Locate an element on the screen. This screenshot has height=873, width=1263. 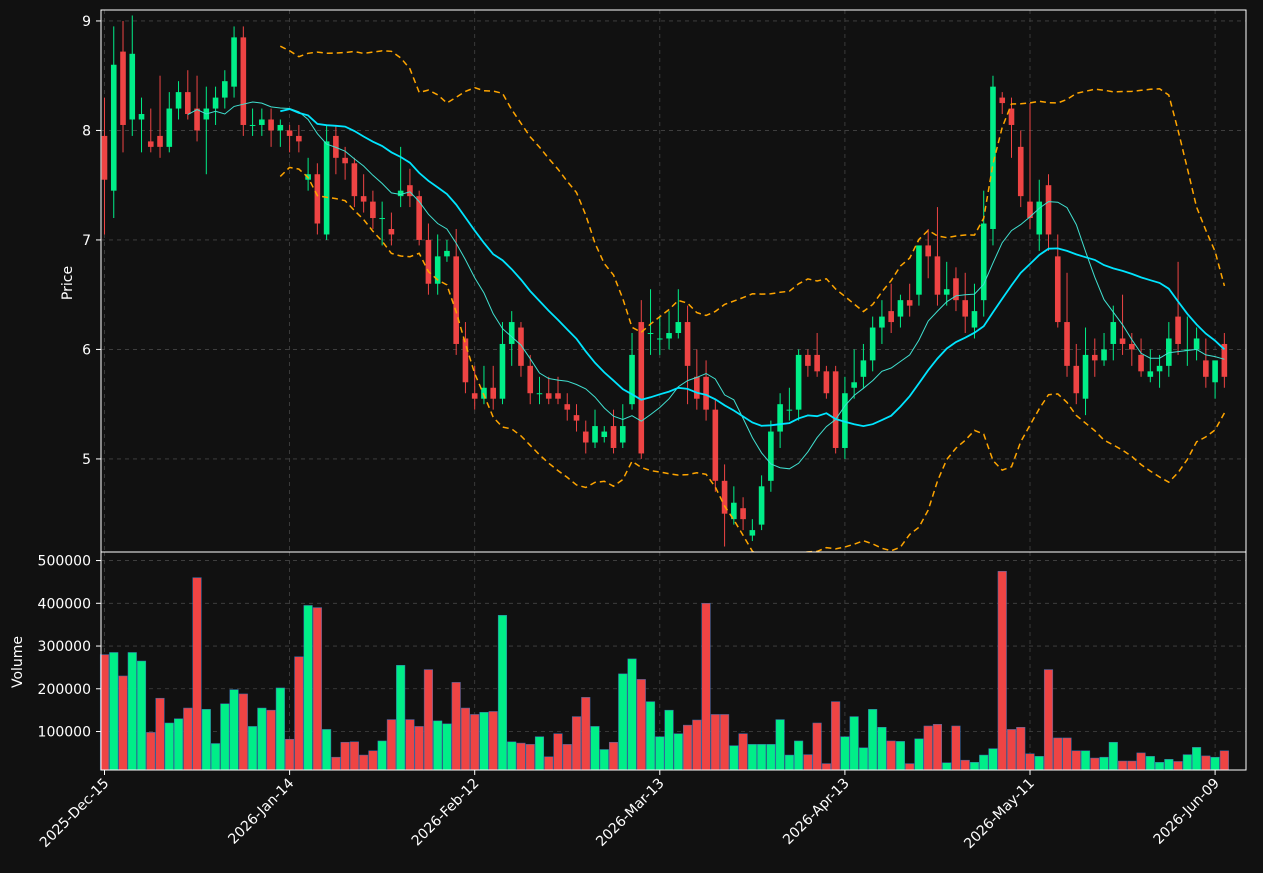
volume-axis-label: Volume is located at coordinates (18, 662).